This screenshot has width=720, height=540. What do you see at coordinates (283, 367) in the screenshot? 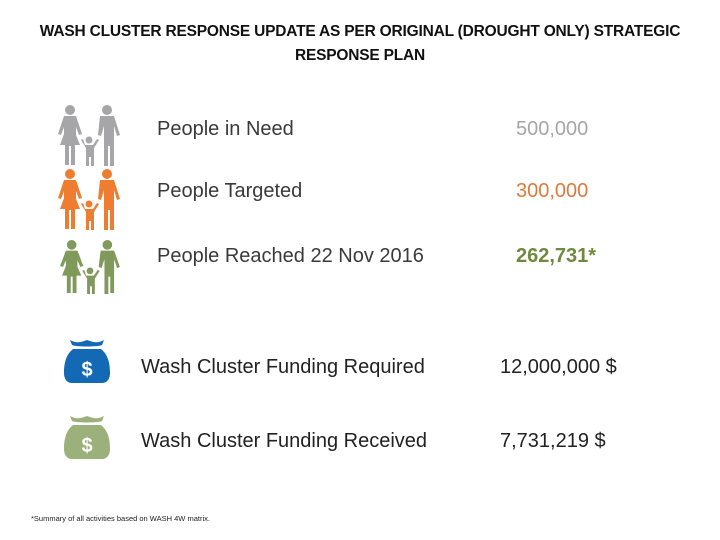
I see `funding-required-label: Wash Cluster Funding Required` at bounding box center [283, 367].